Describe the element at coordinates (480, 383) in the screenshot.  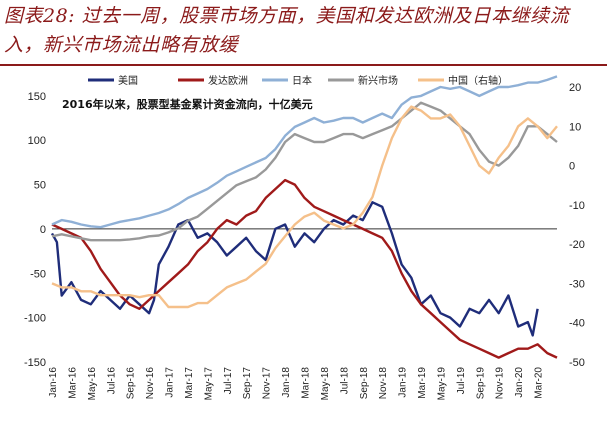
I see `x-tick-label: Sep-19` at that location.